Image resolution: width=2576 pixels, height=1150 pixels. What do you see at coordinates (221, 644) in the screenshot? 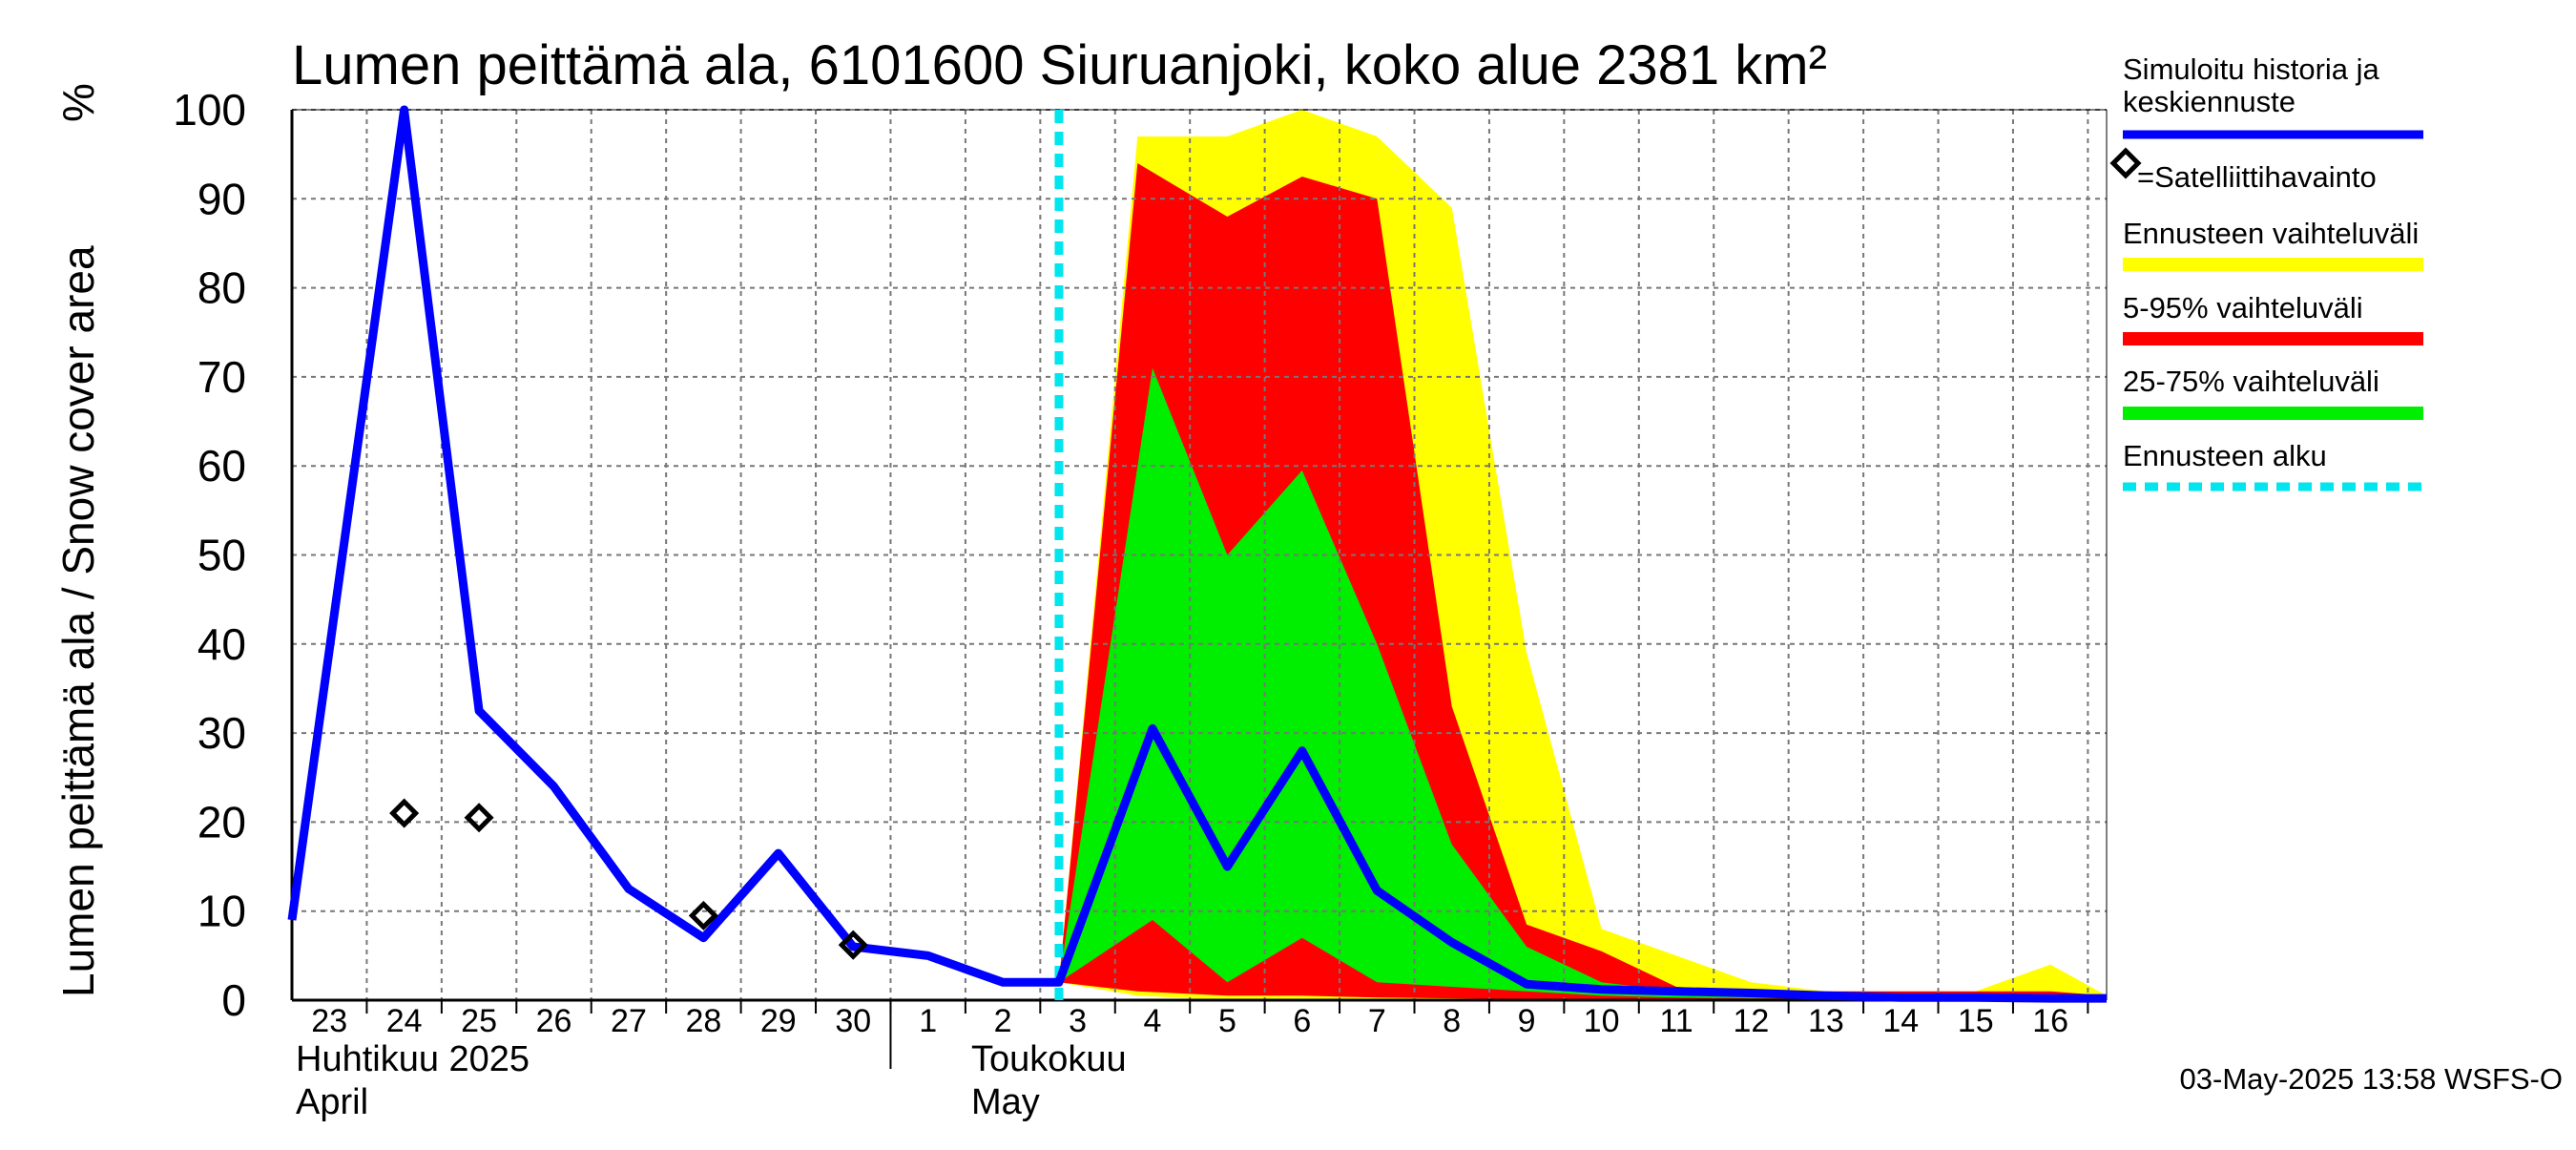
I see `y-tick-label-40: 40` at bounding box center [221, 644].